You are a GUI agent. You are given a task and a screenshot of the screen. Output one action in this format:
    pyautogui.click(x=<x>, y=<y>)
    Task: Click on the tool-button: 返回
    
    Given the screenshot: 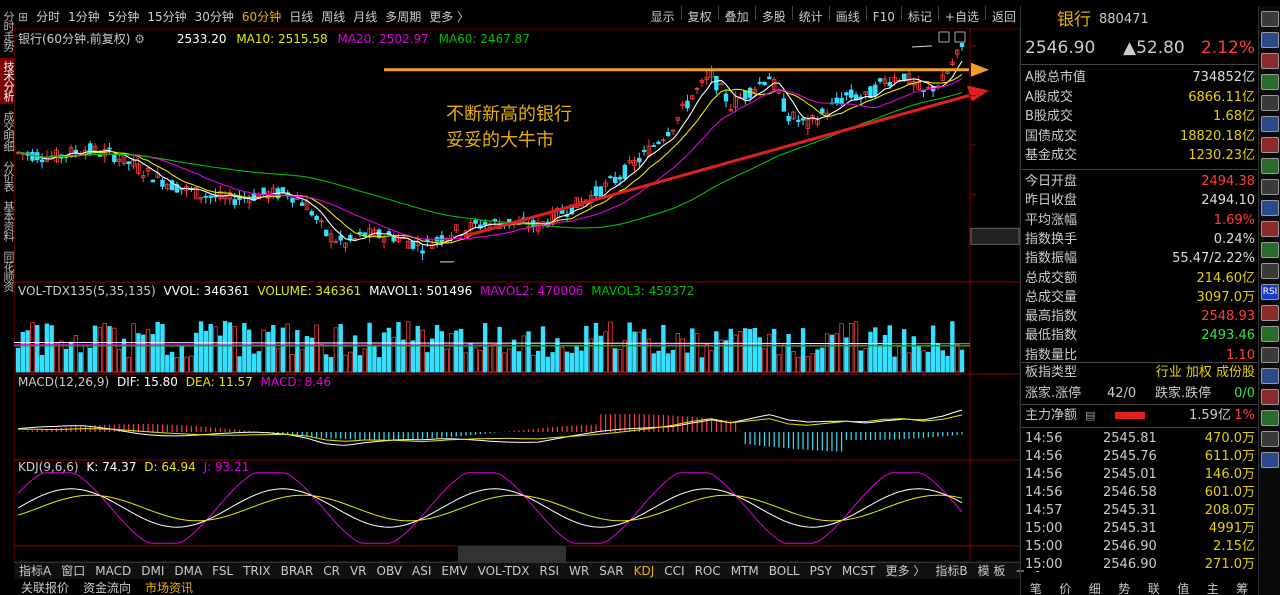 What is the action you would take?
    pyautogui.click(x=1003, y=17)
    